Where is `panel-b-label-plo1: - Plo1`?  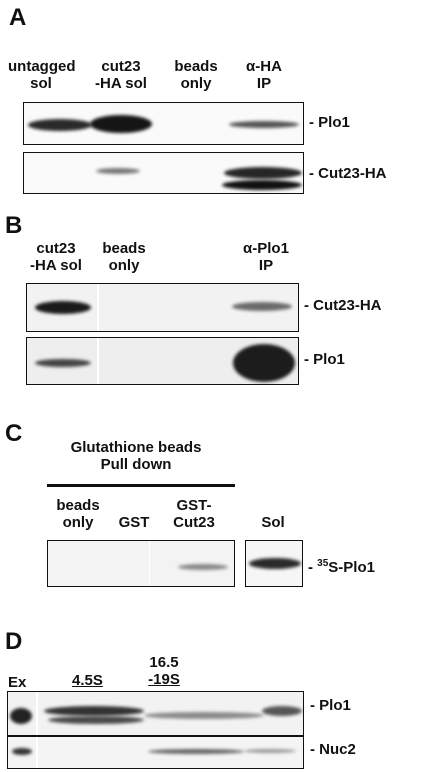 panel-b-label-plo1: - Plo1 is located at coordinates (324, 359).